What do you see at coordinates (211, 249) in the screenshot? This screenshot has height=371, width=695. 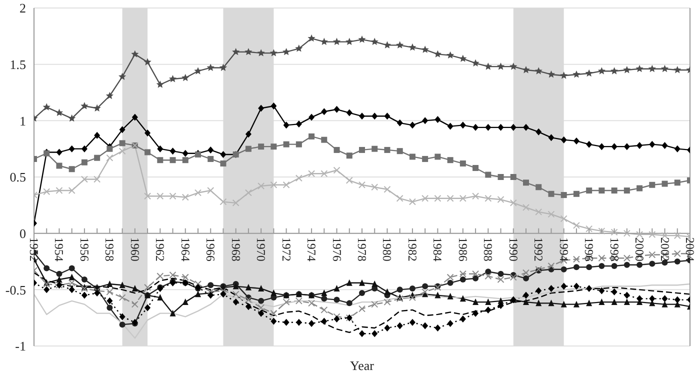 I see `x-tick-label: 1966` at bounding box center [211, 249].